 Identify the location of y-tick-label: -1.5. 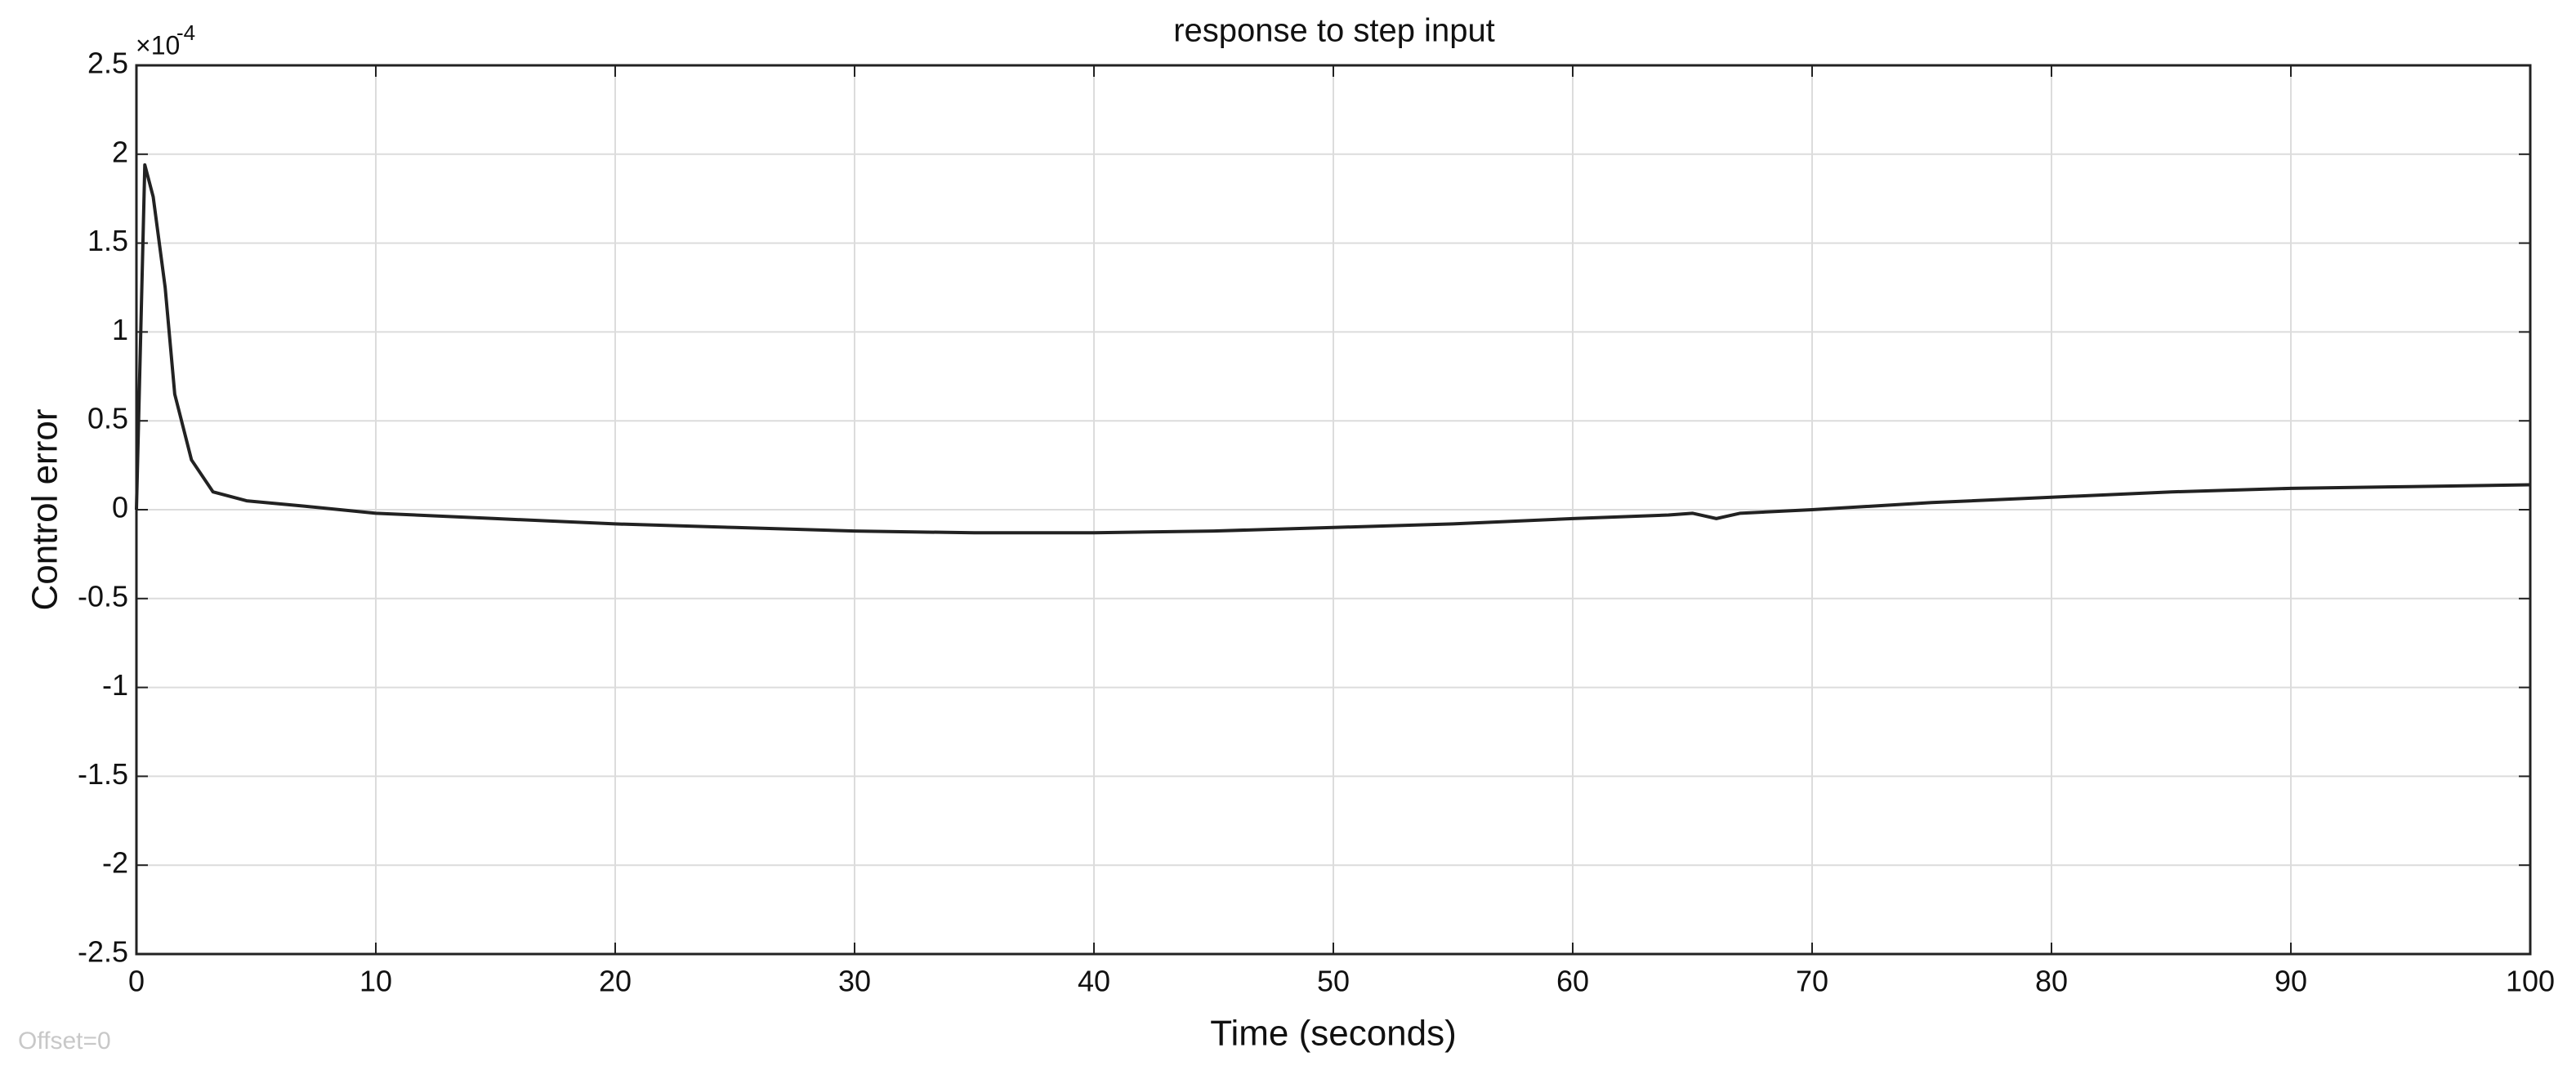
(103, 774).